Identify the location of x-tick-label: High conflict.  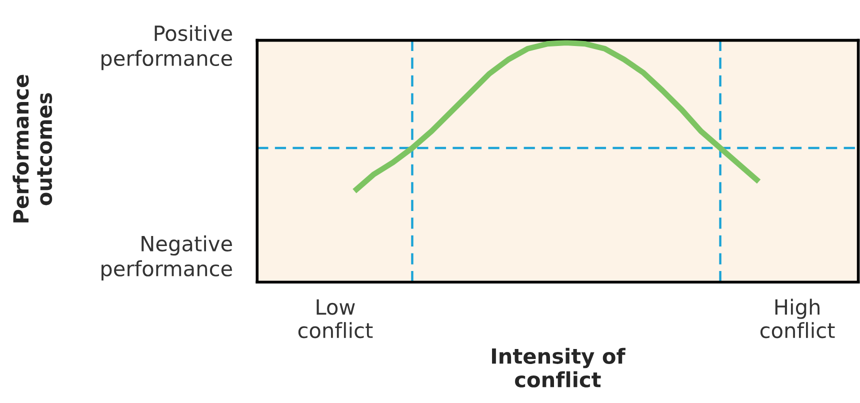
(797, 318).